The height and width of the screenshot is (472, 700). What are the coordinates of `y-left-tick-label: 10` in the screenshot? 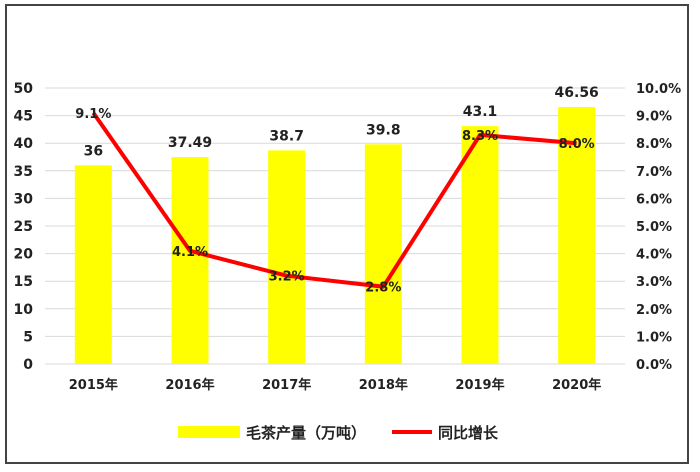 It's located at (24, 310).